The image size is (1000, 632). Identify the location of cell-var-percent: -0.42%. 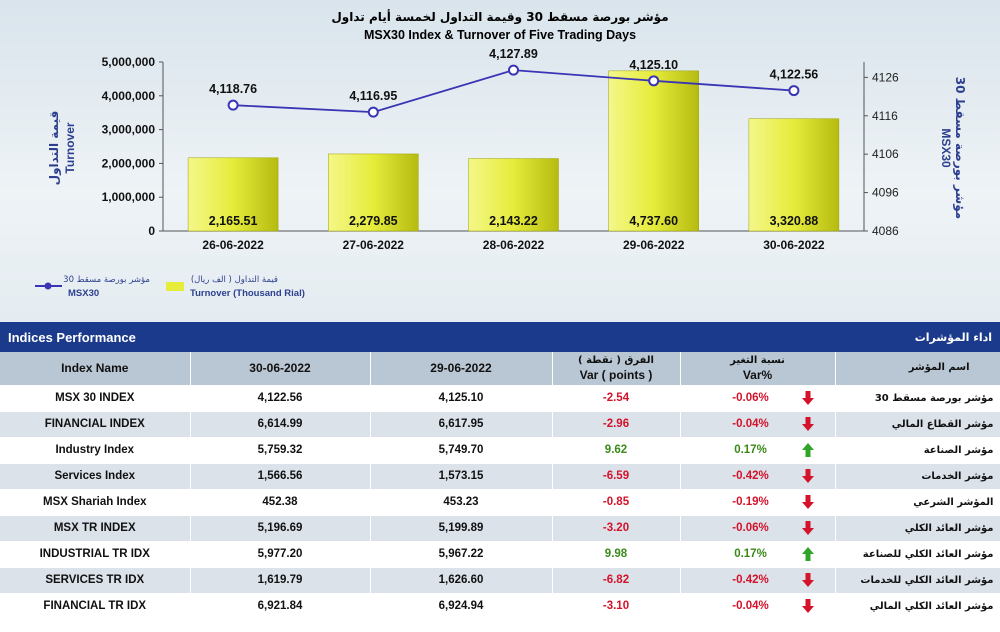
(758, 475).